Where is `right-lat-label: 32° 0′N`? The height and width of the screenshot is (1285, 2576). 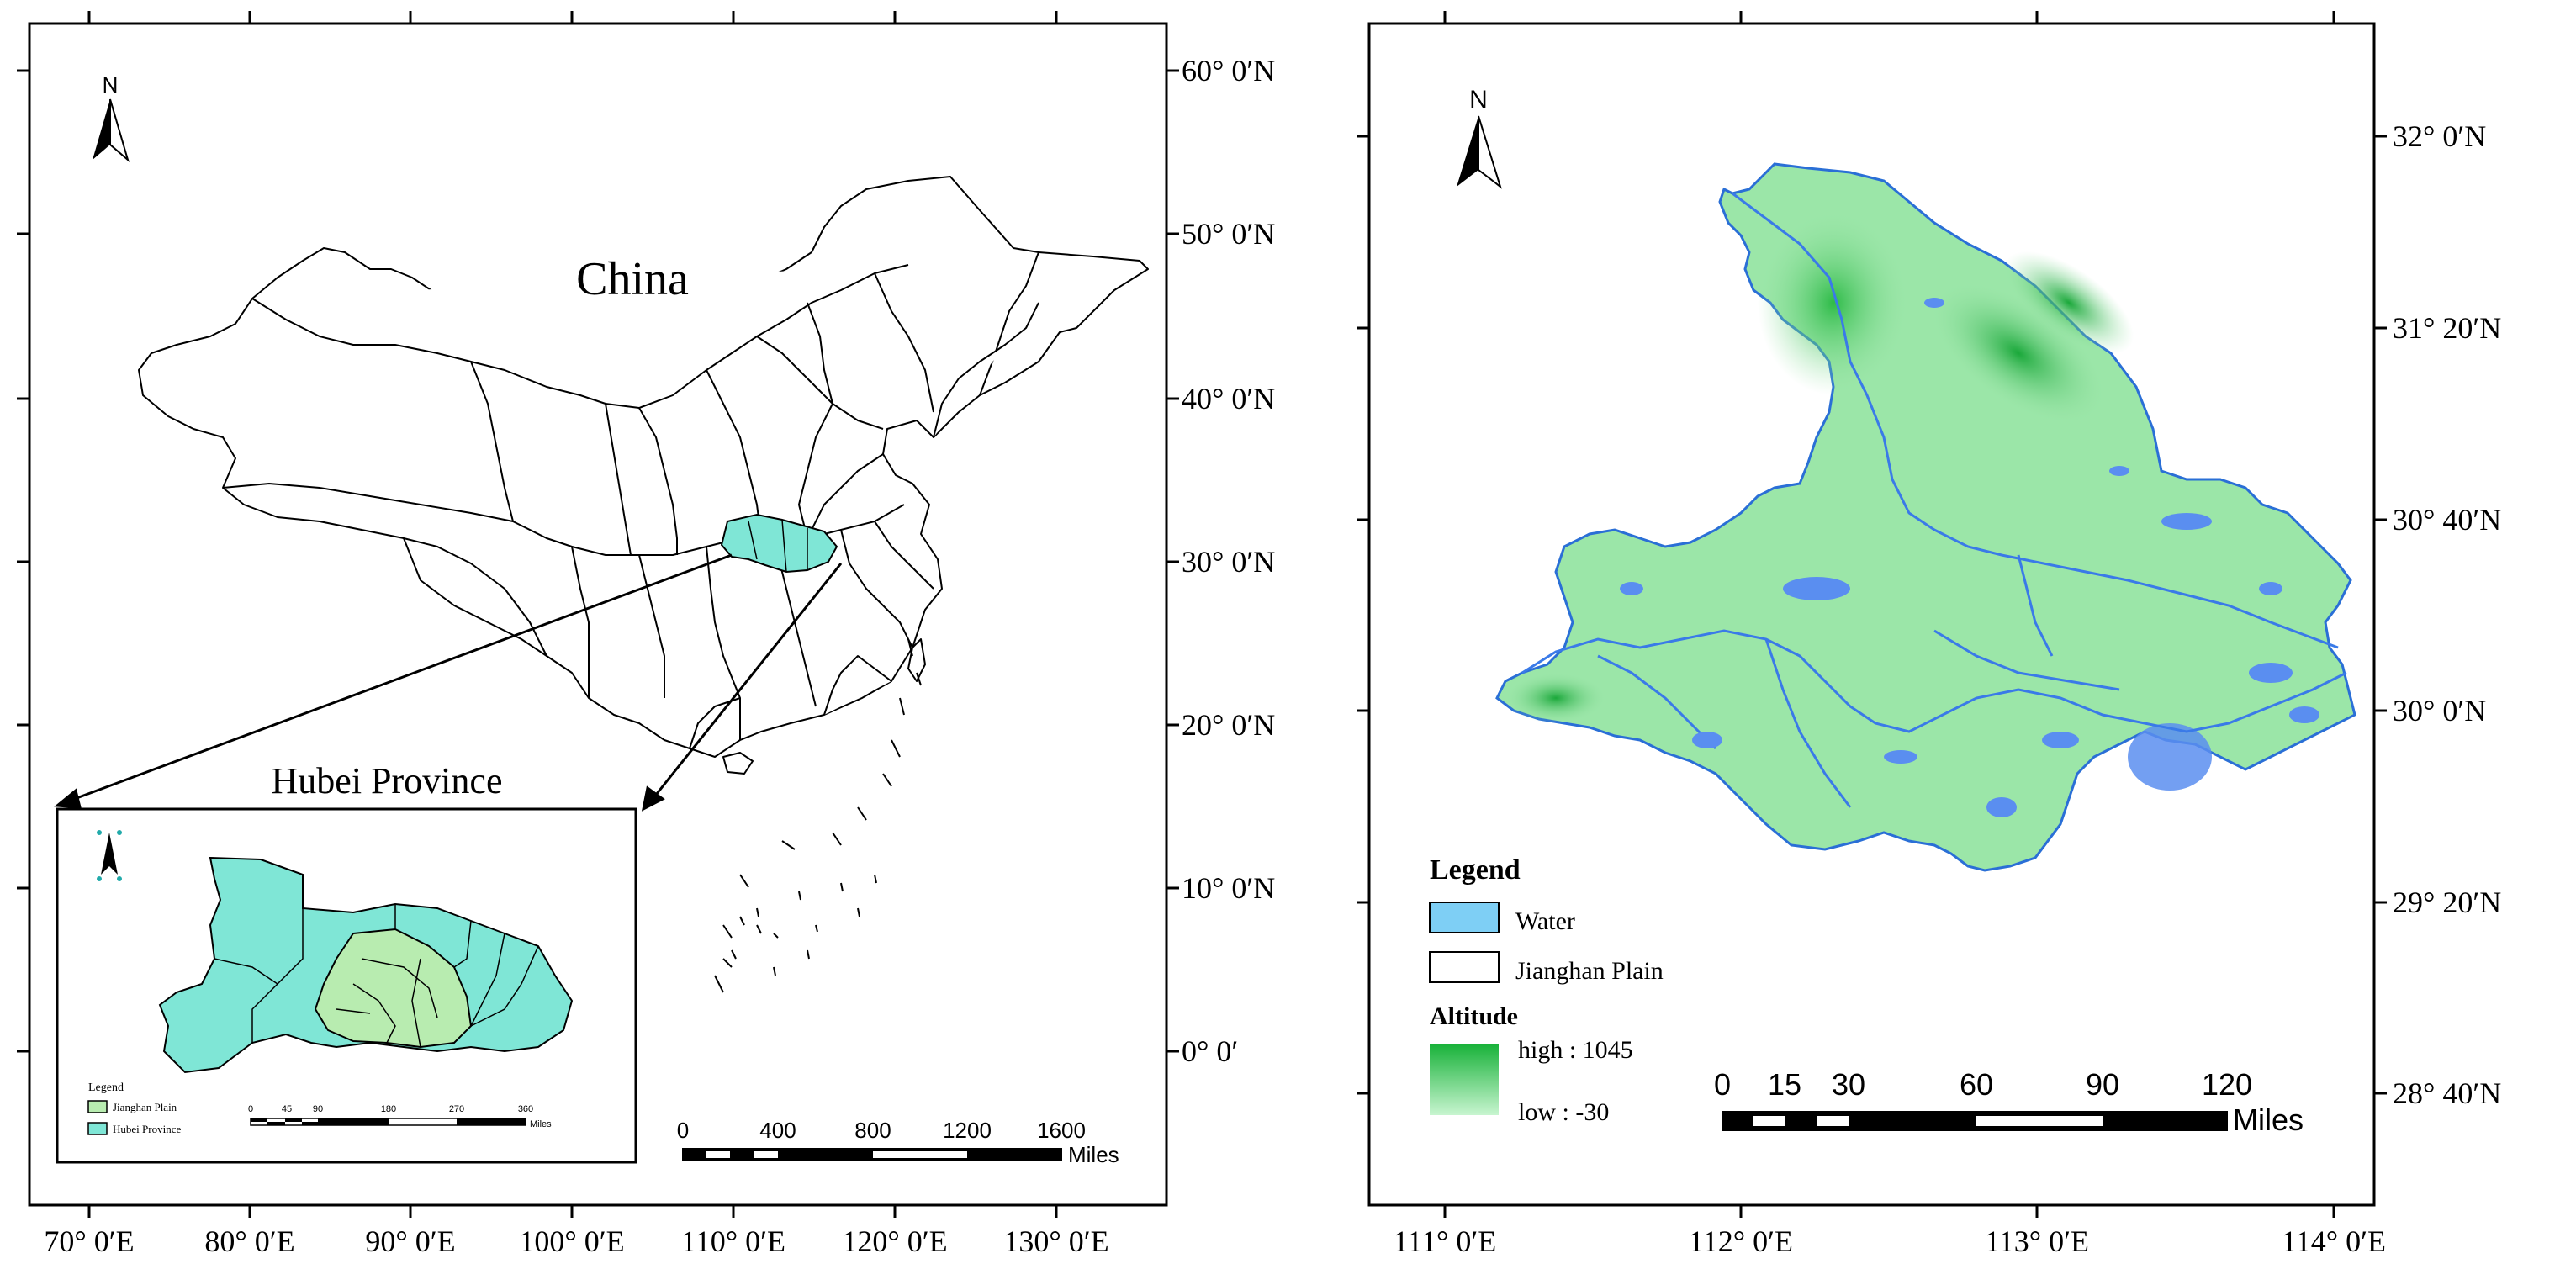
right-lat-label: 32° 0′N is located at coordinates (2439, 136).